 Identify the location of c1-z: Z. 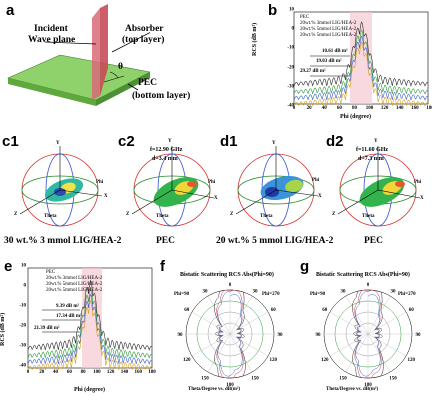
(16, 214).